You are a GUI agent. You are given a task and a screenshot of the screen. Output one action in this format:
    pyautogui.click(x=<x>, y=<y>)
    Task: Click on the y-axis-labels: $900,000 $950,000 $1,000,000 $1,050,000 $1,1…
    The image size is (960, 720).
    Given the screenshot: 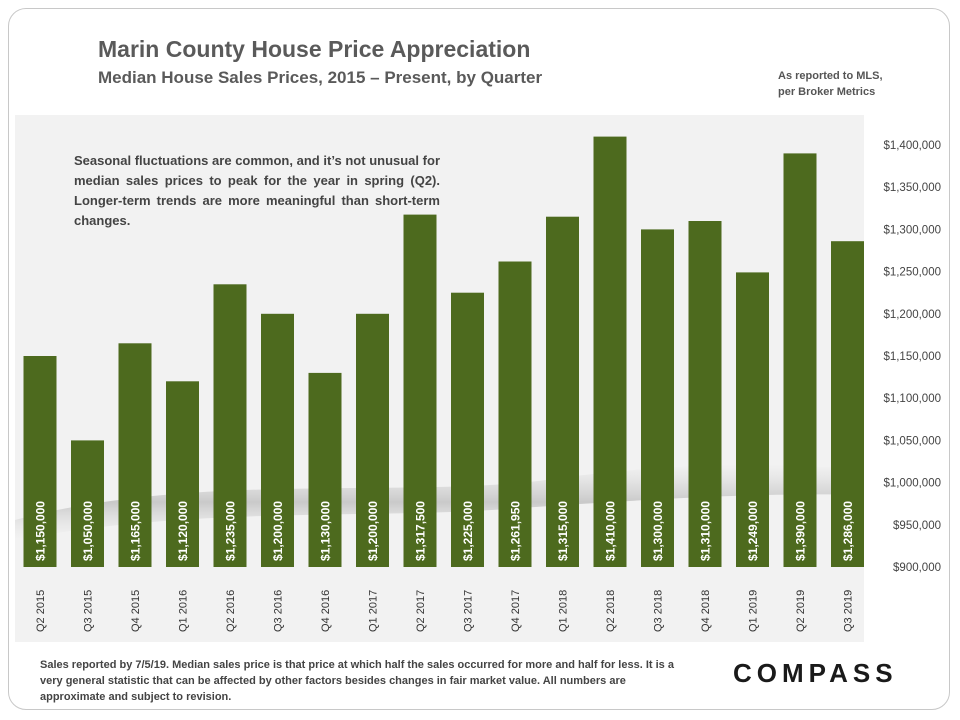 What is the action you would take?
    pyautogui.click(x=912, y=357)
    